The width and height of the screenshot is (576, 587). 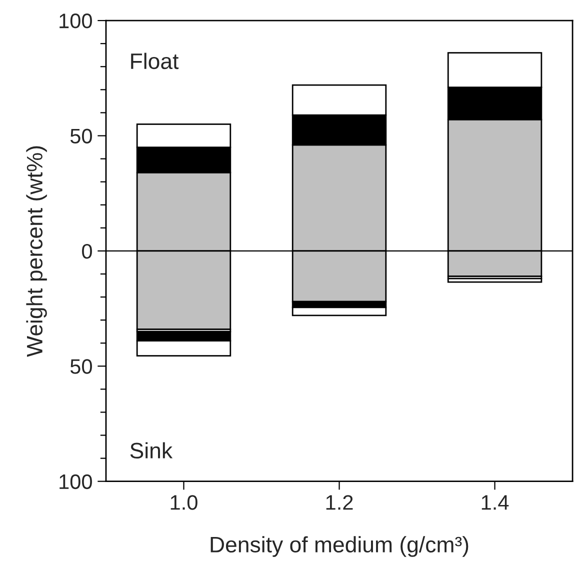 What do you see at coordinates (36, 251) in the screenshot?
I see `y-axis-title: Weight percent (wt%)` at bounding box center [36, 251].